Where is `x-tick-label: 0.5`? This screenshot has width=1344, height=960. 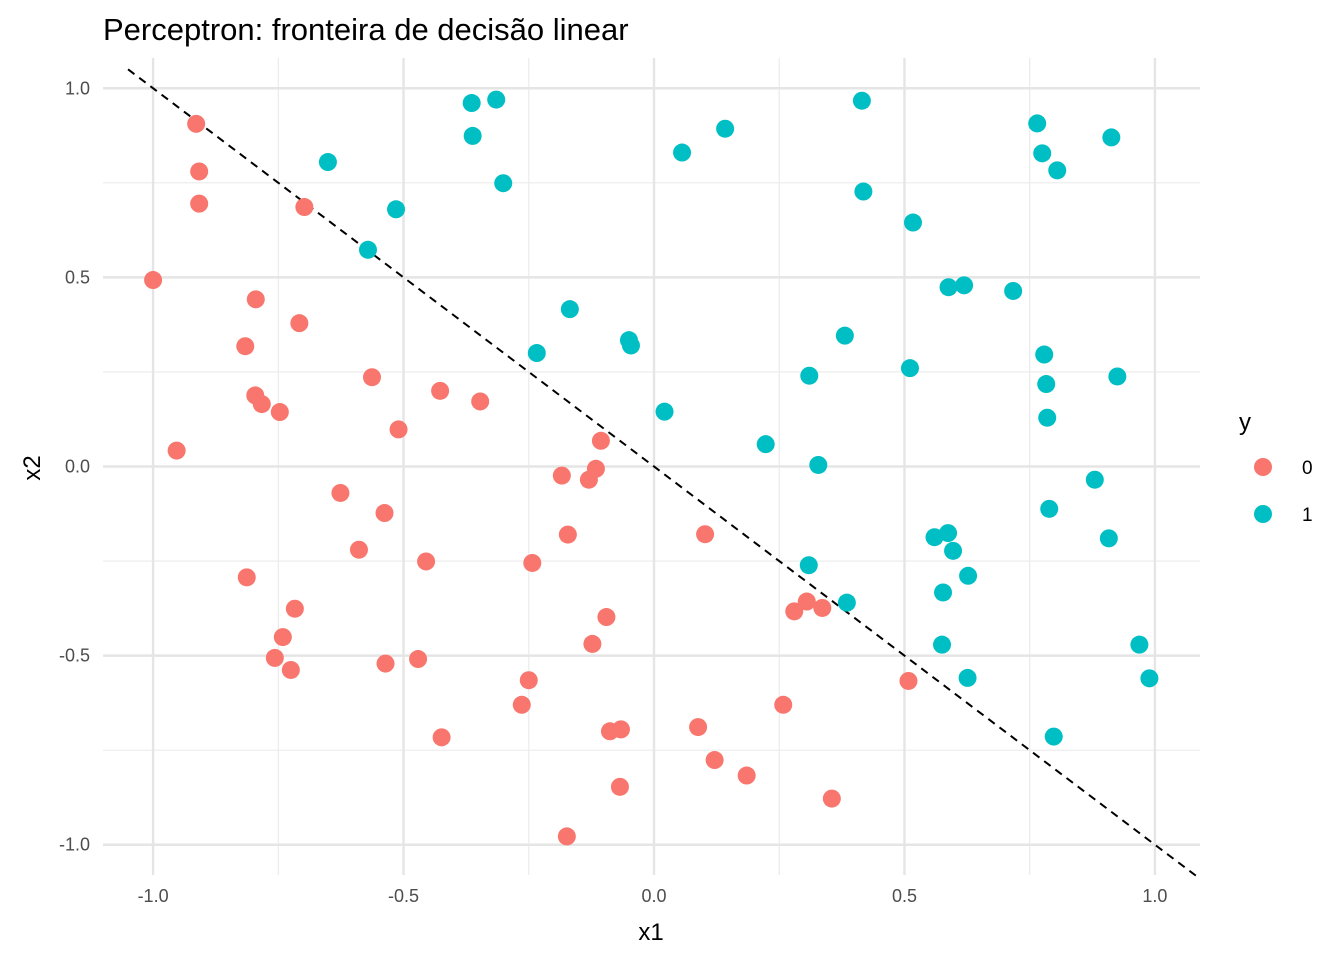 x-tick-label: 0.5 is located at coordinates (904, 896).